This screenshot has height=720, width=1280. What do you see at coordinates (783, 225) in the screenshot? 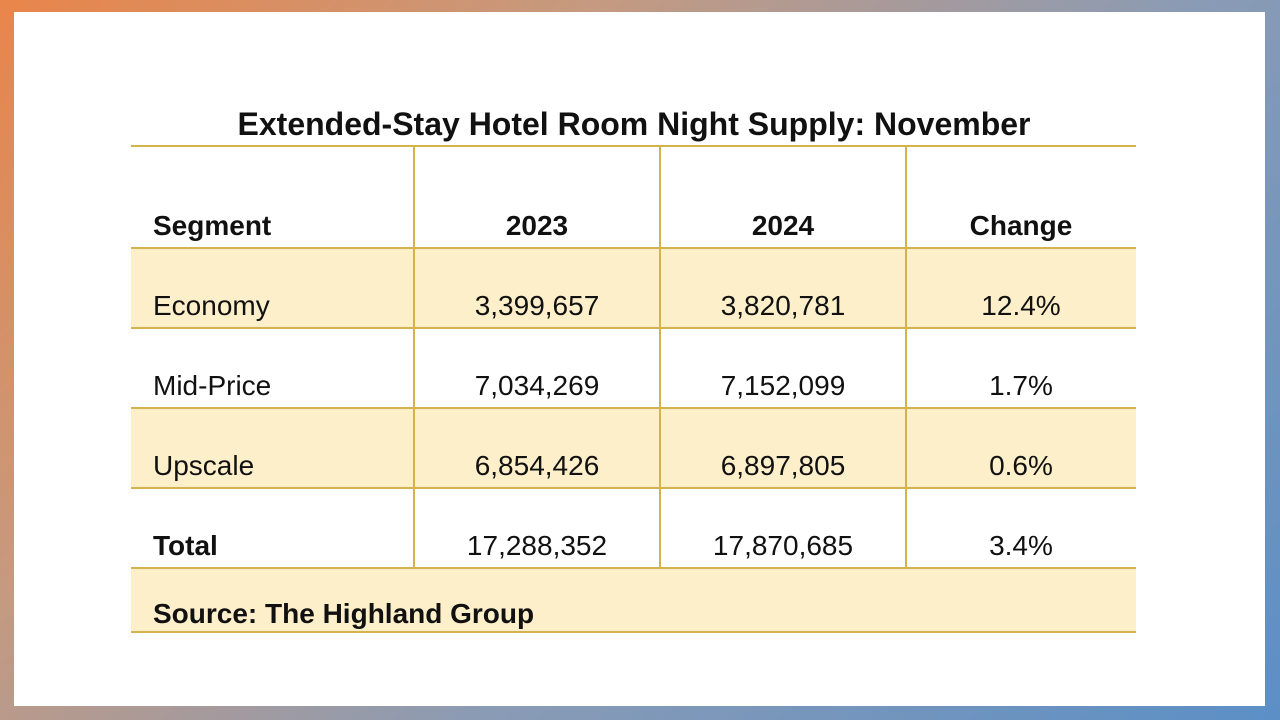
I see `header-2024: 2024` at bounding box center [783, 225].